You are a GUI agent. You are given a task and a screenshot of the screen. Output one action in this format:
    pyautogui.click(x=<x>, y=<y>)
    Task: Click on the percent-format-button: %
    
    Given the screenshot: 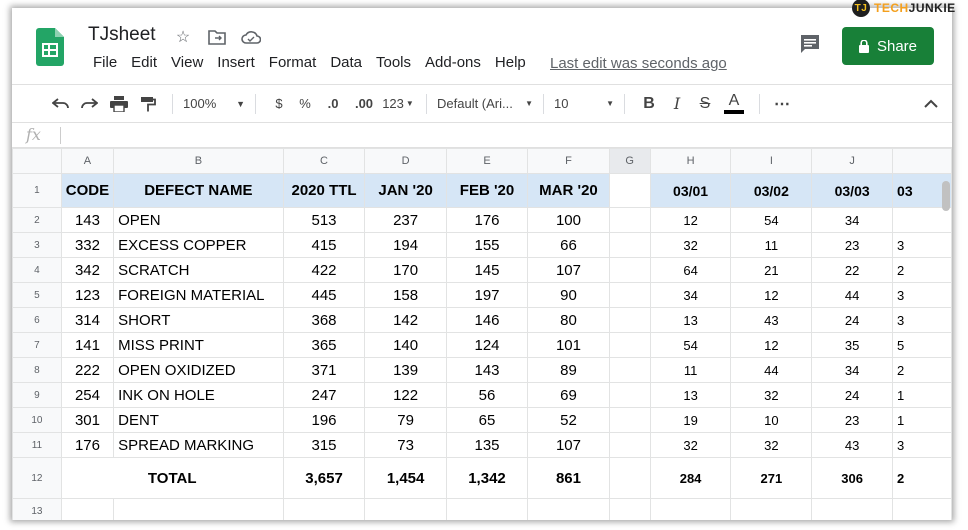 What is the action you would take?
    pyautogui.click(x=305, y=103)
    